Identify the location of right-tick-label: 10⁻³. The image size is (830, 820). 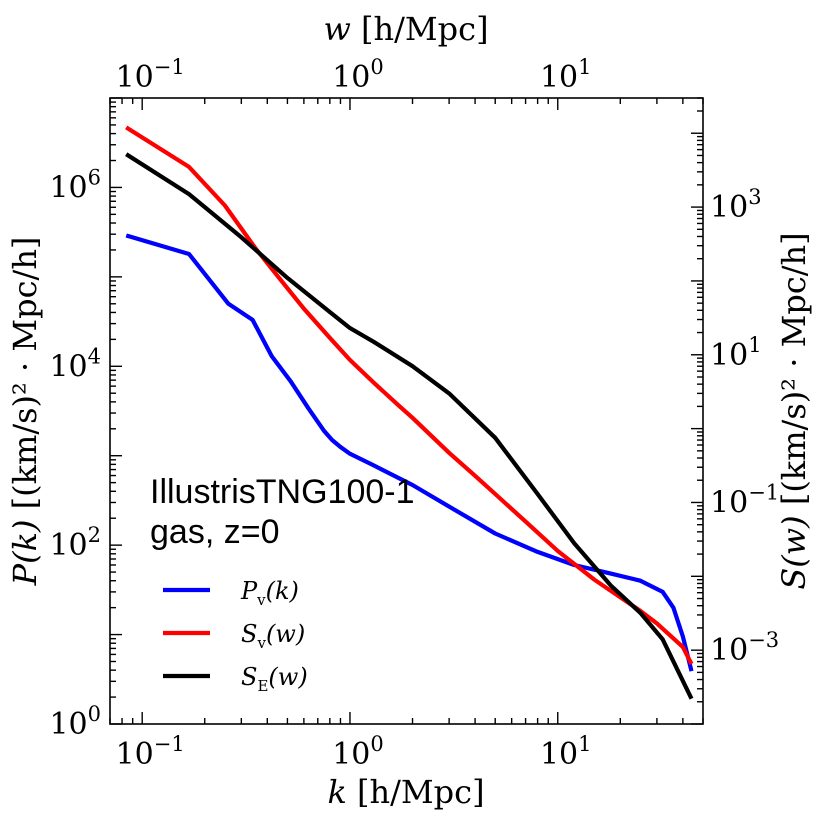
(744, 648).